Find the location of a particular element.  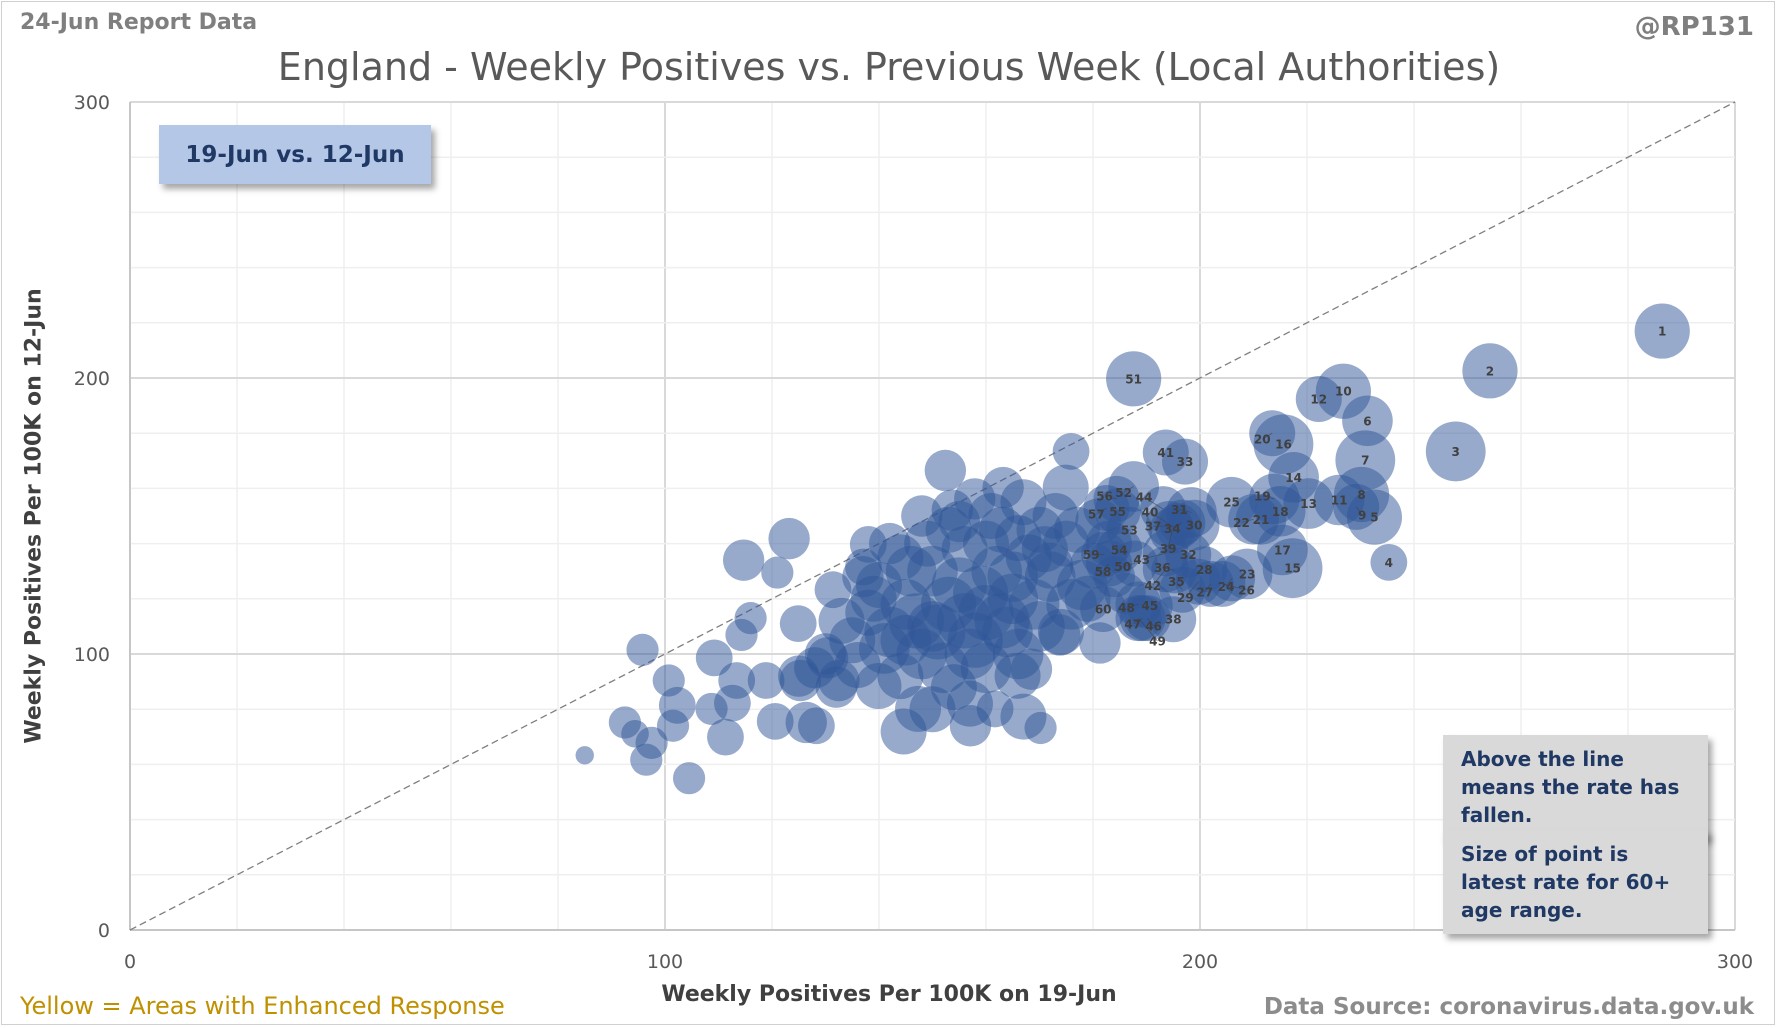

point-label: 57 is located at coordinates (1096, 514).